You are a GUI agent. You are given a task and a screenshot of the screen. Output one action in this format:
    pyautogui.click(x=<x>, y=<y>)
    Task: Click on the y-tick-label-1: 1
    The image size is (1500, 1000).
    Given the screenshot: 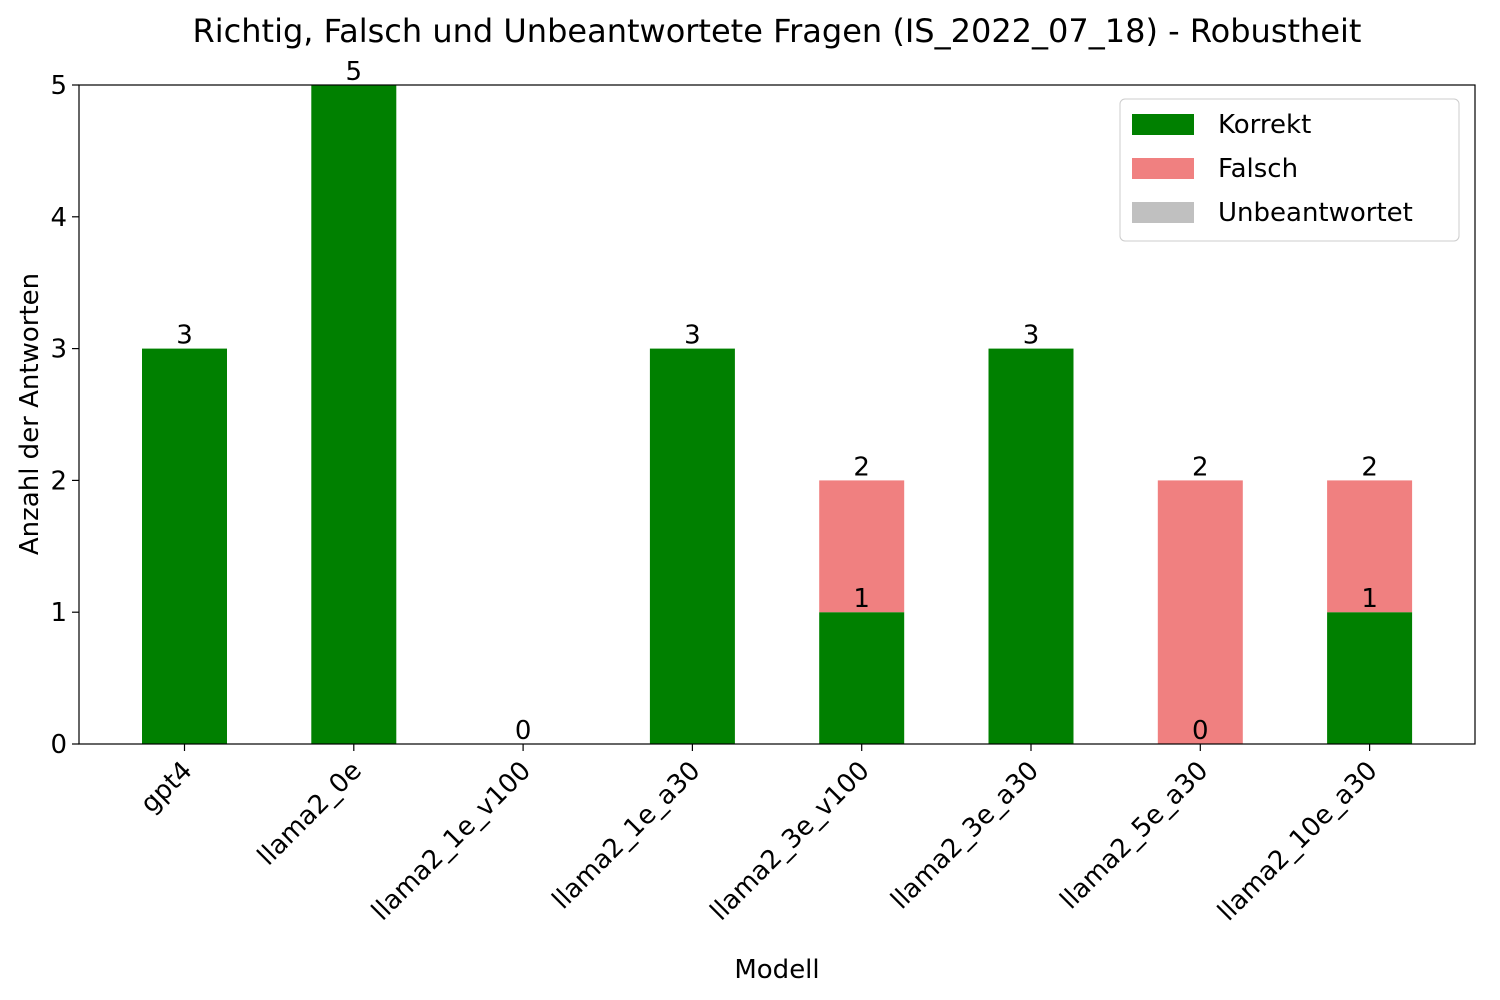 What is the action you would take?
    pyautogui.click(x=58, y=613)
    